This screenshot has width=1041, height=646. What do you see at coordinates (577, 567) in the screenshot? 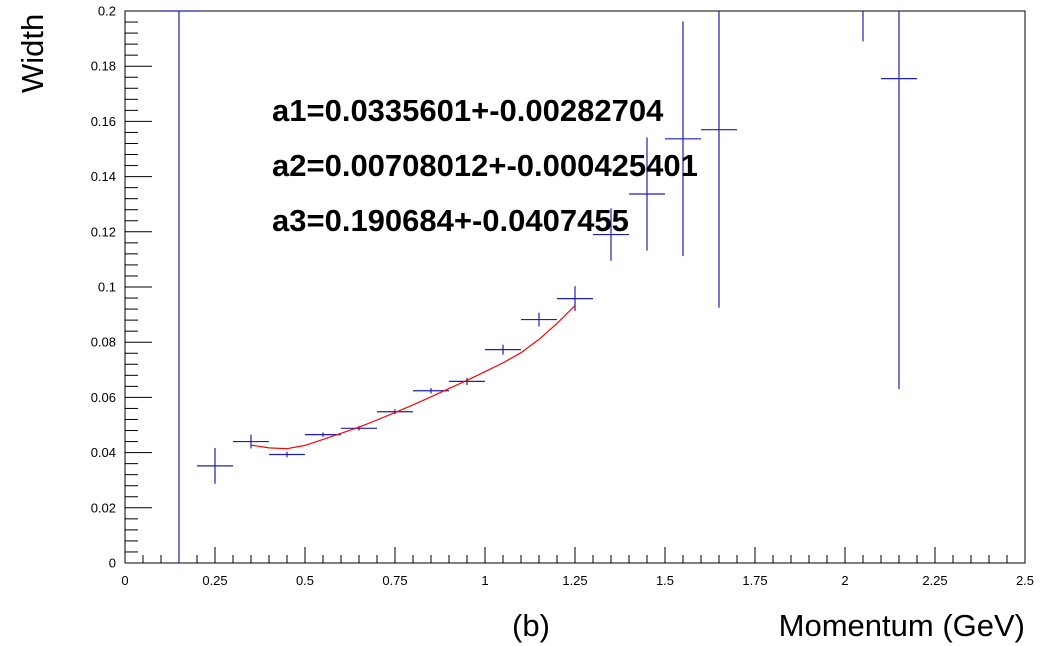
I see `x-axis: 0 0.25 0.5 0.75 1 1.25 1.5 1.75 2 2.25 2.5` at bounding box center [577, 567].